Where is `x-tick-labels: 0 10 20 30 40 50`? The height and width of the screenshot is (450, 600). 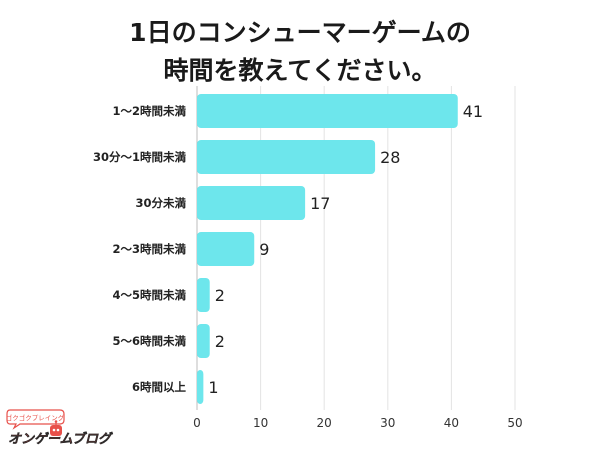 x-tick-labels: 0 10 20 30 40 50 is located at coordinates (357, 423).